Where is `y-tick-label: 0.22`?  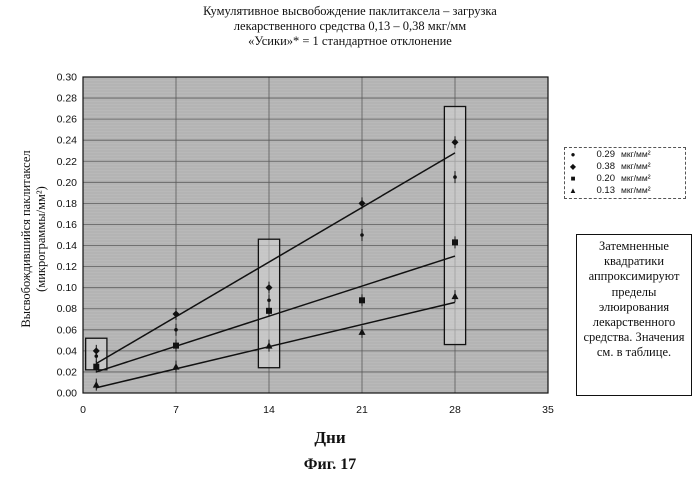 y-tick-label: 0.22 is located at coordinates (67, 162).